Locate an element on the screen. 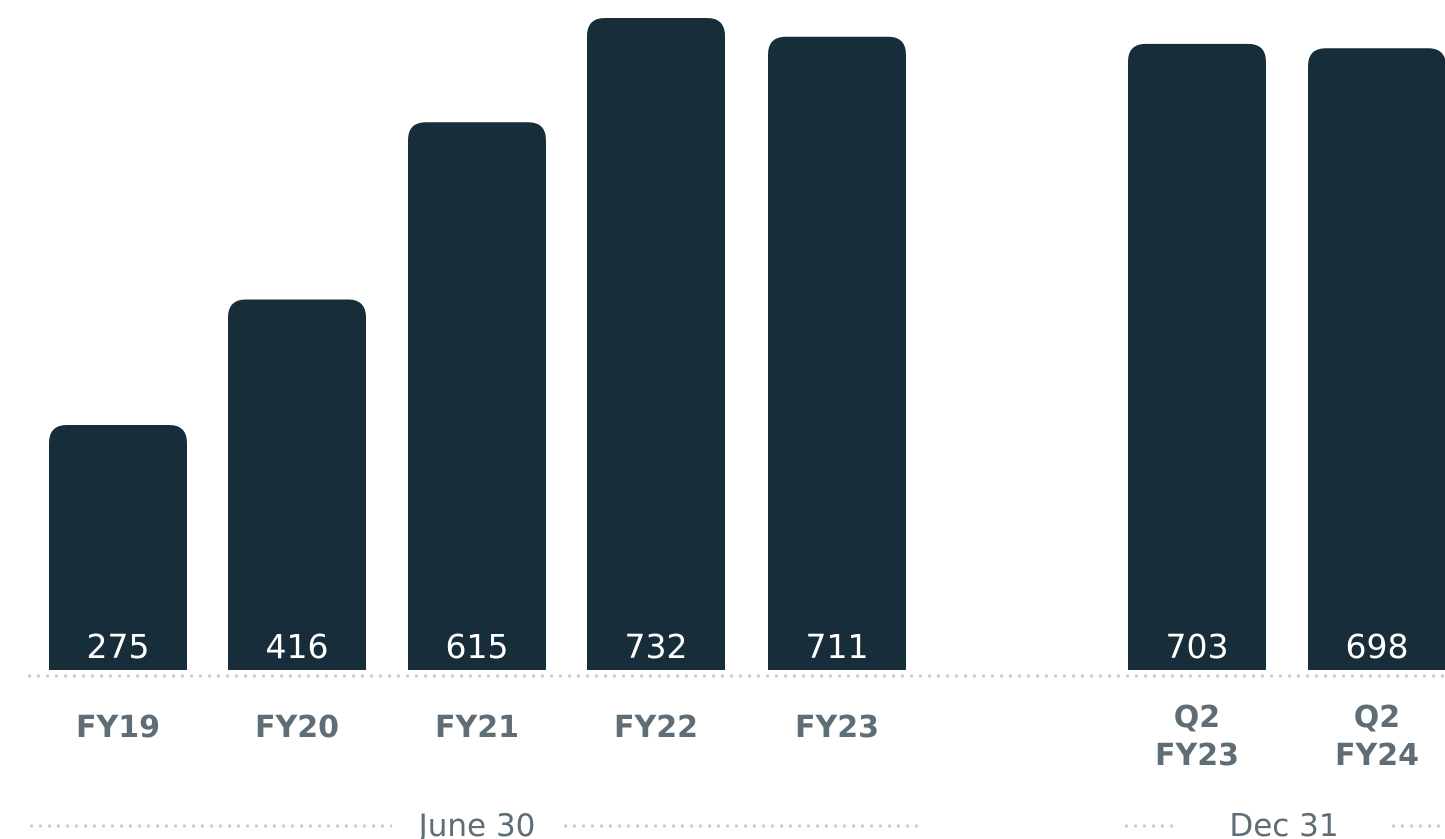  category-label-6-1: FY24 is located at coordinates (1377, 755).